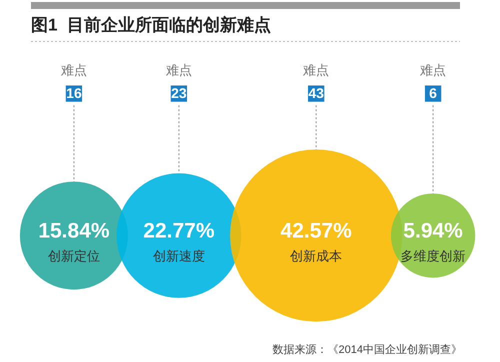 Image resolution: width=500 pixels, height=362 pixels. What do you see at coordinates (179, 230) in the screenshot?
I see `data-label: 22.77%` at bounding box center [179, 230].